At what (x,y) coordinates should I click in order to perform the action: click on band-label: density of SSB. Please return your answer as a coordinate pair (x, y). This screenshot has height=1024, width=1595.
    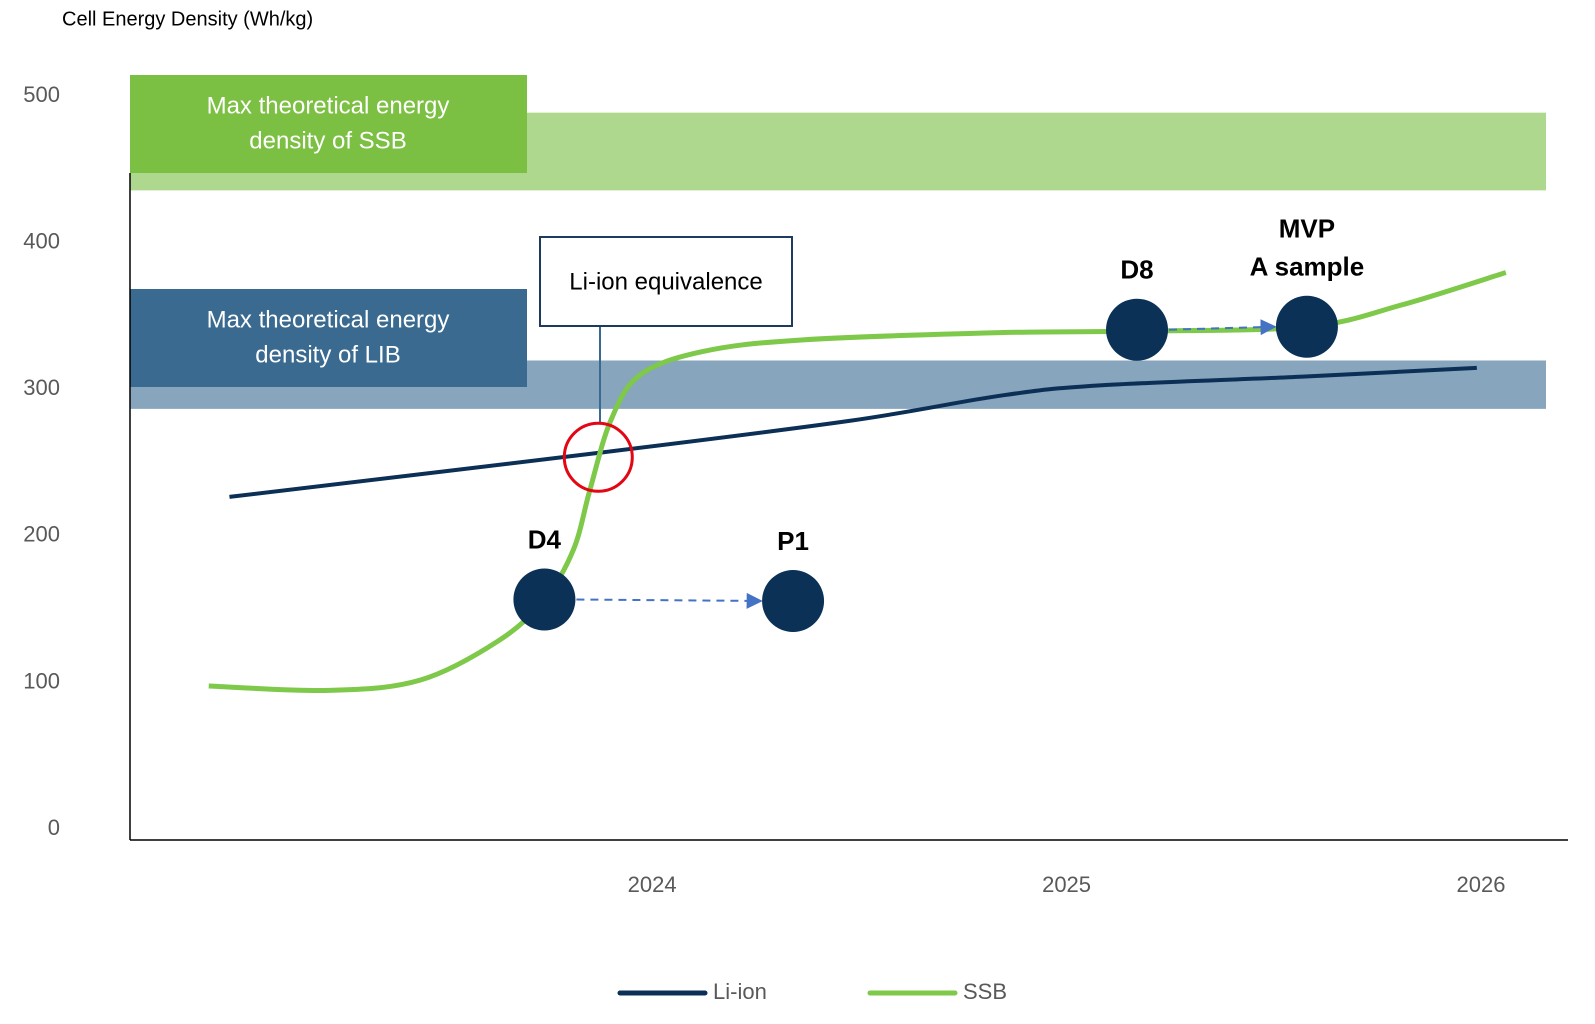
    Looking at the image, I should click on (327, 140).